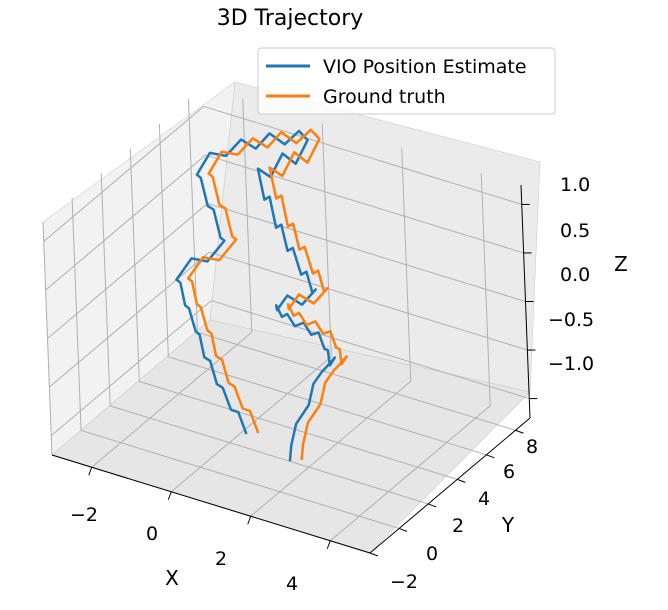 This screenshot has height=610, width=668. I want to click on y-axis-line, so click(450, 485).